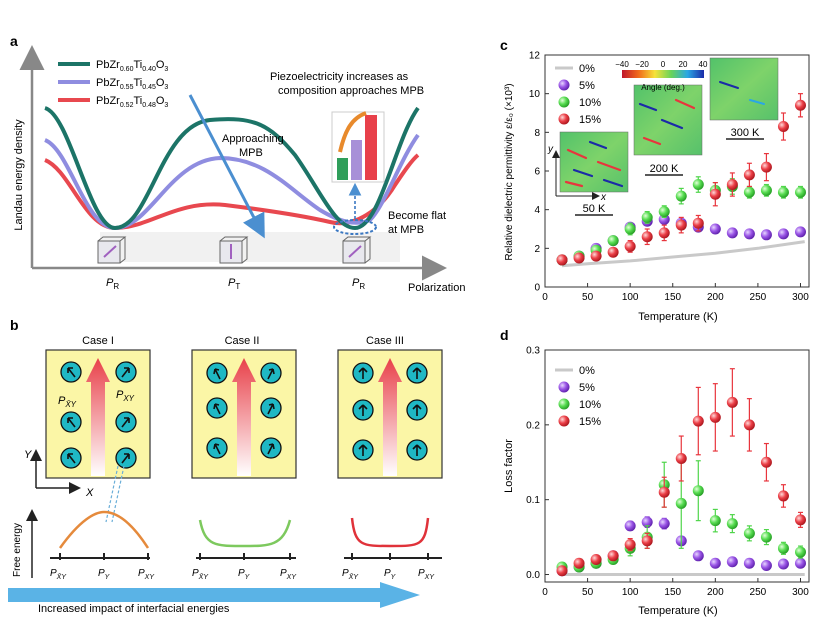 This screenshot has height=637, width=820. I want to click on inset-axis-x-label: x, so click(603, 197).